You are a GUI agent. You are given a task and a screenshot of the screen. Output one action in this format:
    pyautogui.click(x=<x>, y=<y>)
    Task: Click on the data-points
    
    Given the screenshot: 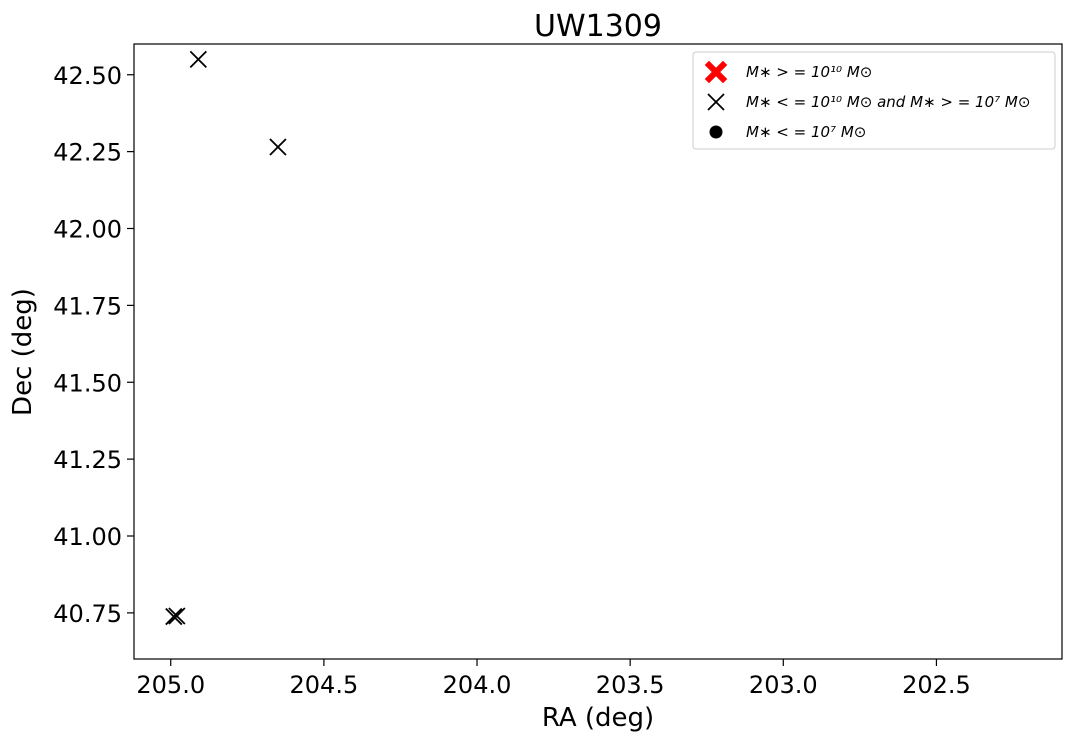 What is the action you would take?
    pyautogui.click(x=226, y=338)
    